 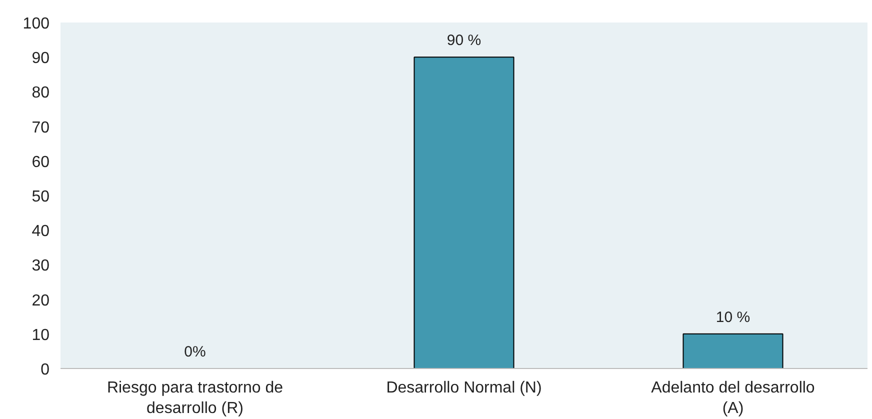 I want to click on data-label: 10 %, so click(x=733, y=317).